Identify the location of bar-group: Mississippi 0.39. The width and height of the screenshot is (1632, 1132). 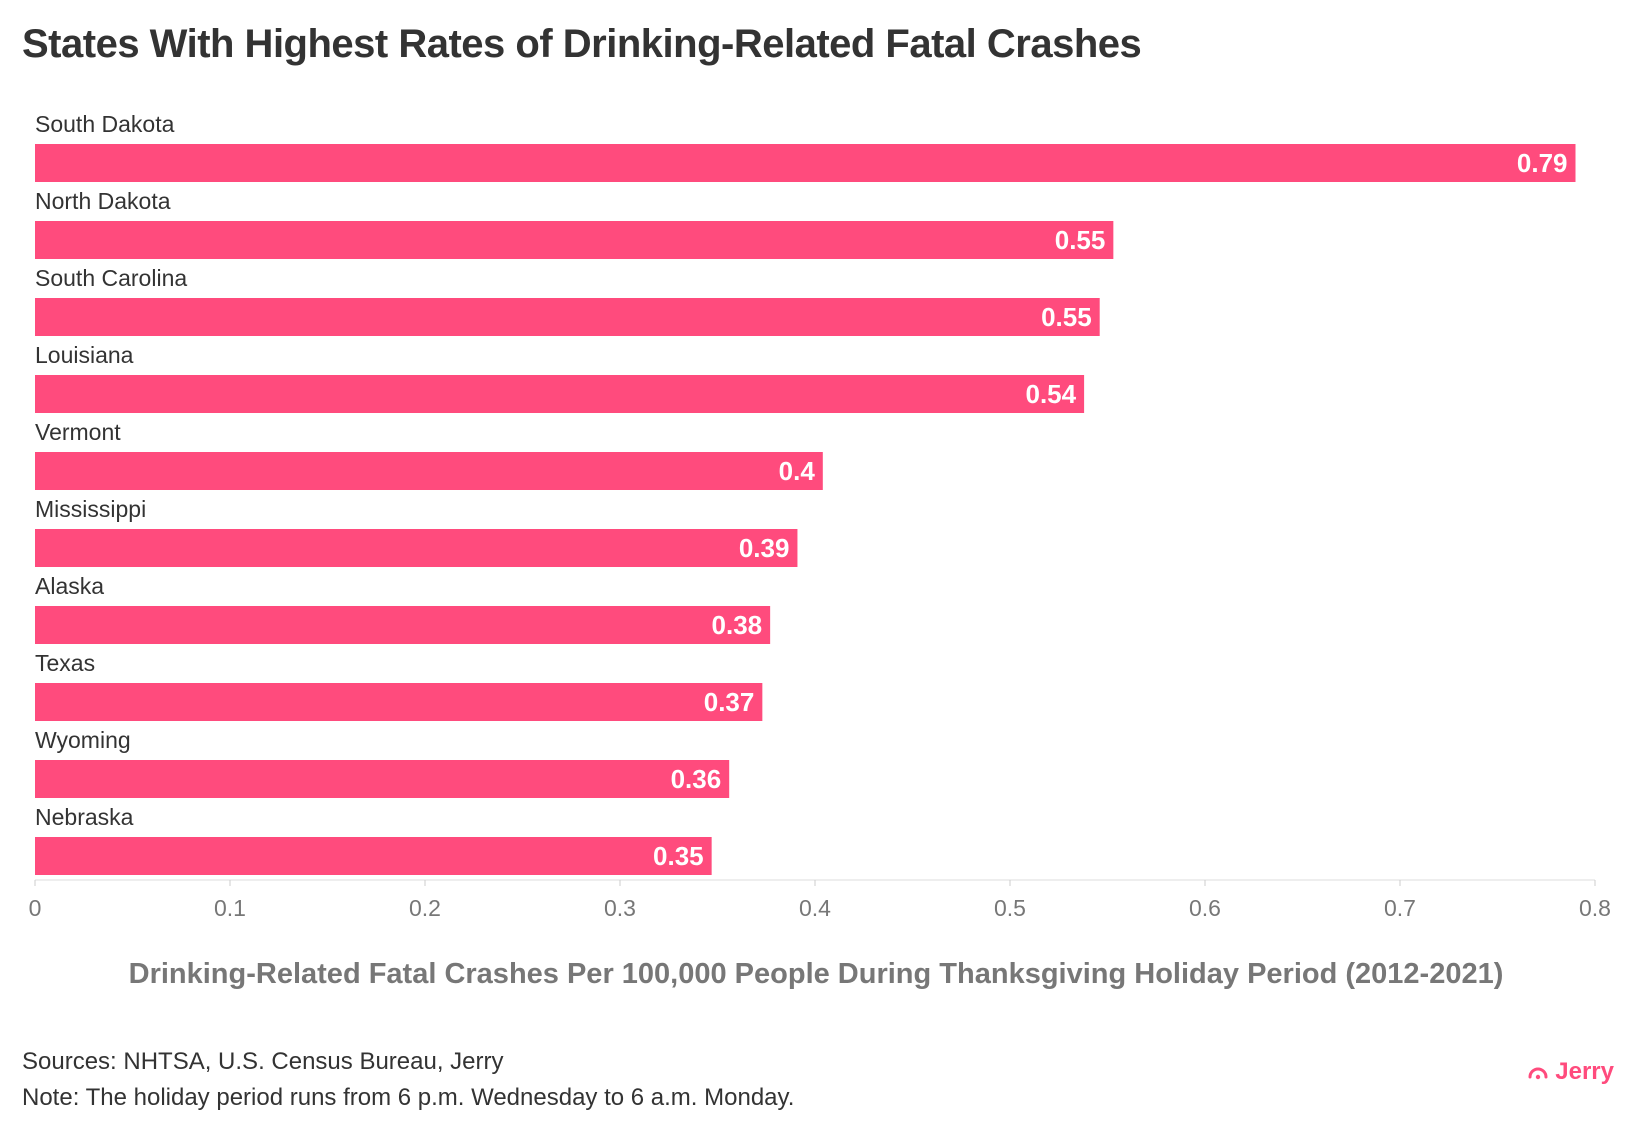
(416, 531).